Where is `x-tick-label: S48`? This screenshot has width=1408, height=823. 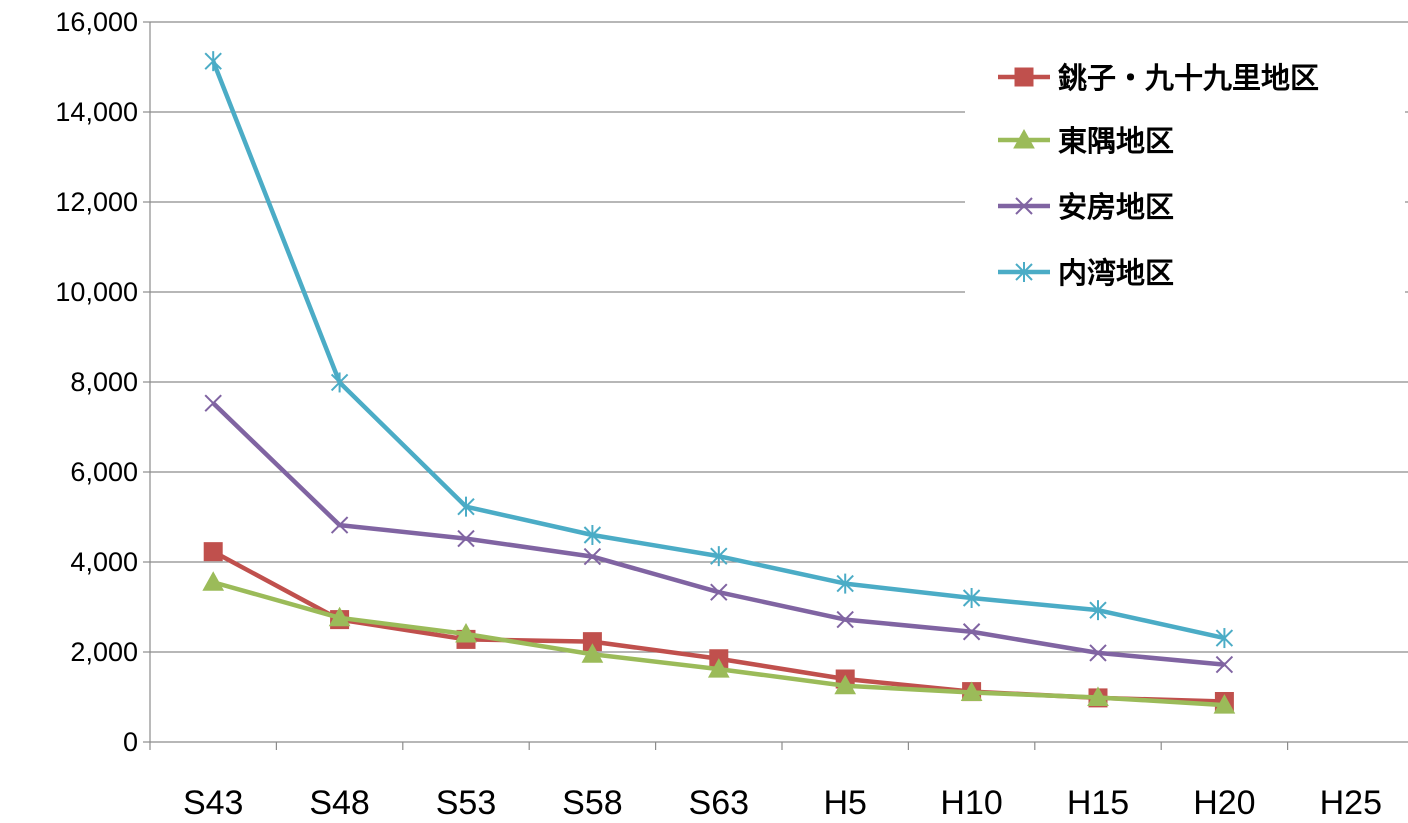 x-tick-label: S48 is located at coordinates (339, 803).